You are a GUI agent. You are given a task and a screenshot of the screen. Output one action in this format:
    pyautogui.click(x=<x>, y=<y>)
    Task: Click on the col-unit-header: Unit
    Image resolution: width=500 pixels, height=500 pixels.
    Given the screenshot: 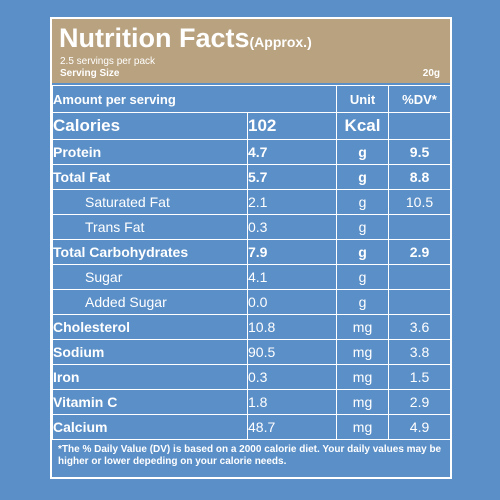 What is the action you would take?
    pyautogui.click(x=363, y=99)
    